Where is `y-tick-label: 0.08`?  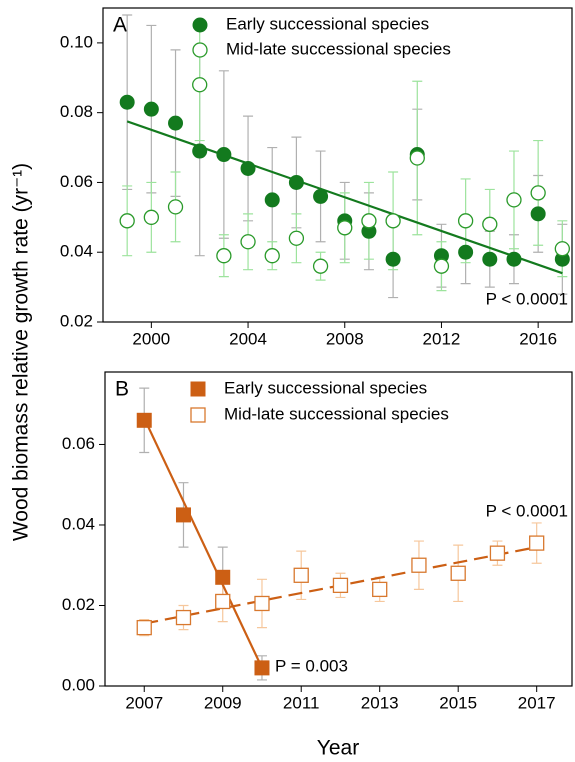 y-tick-label: 0.08 is located at coordinates (76, 111).